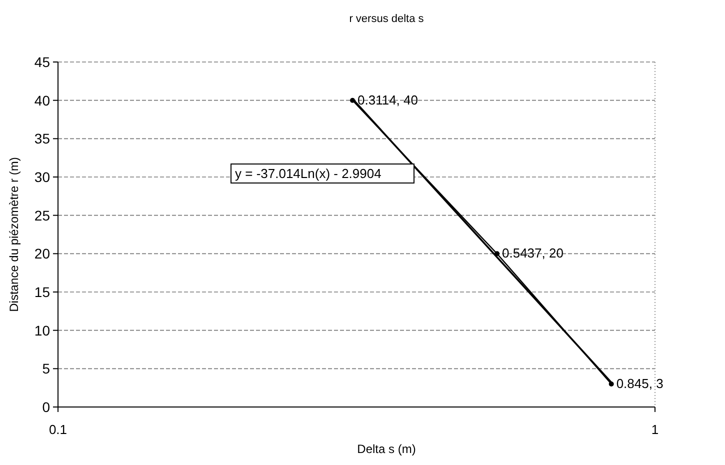 This screenshot has width=725, height=465. I want to click on x-axis-title: Delta s (m), so click(386, 449).